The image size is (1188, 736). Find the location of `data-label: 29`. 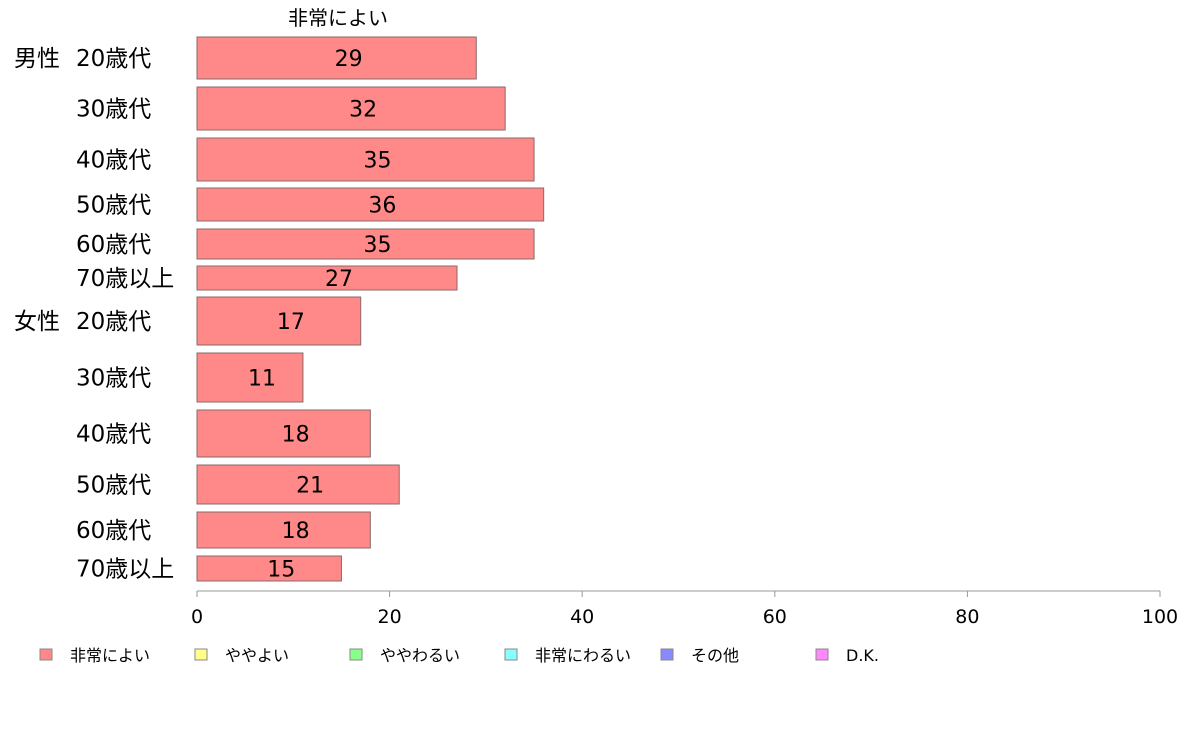

data-label: 29 is located at coordinates (349, 59).